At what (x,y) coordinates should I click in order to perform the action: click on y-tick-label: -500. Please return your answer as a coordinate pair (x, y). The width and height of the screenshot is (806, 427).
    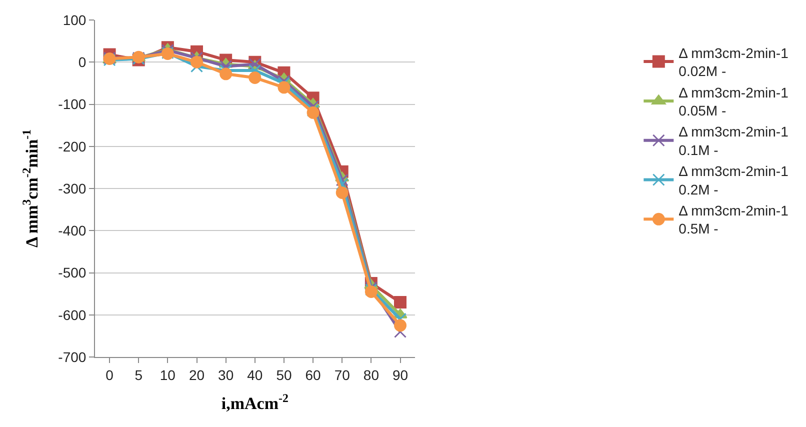
    Looking at the image, I should click on (72, 272).